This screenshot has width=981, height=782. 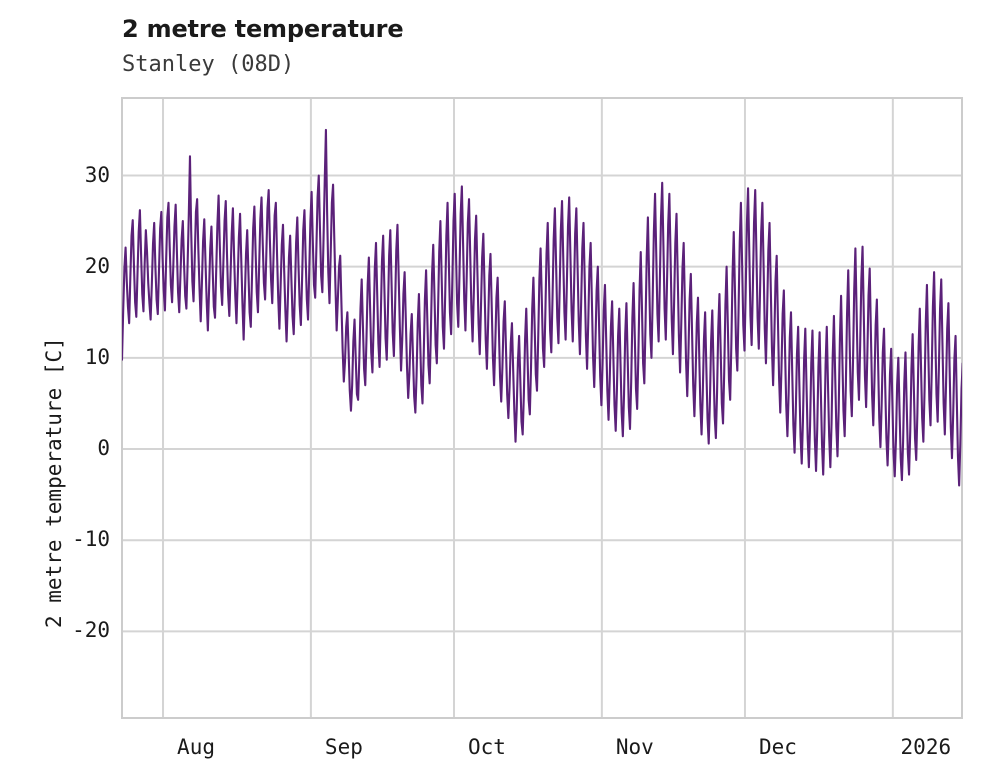 I want to click on x-tick-label: Sep, so click(x=343, y=747).